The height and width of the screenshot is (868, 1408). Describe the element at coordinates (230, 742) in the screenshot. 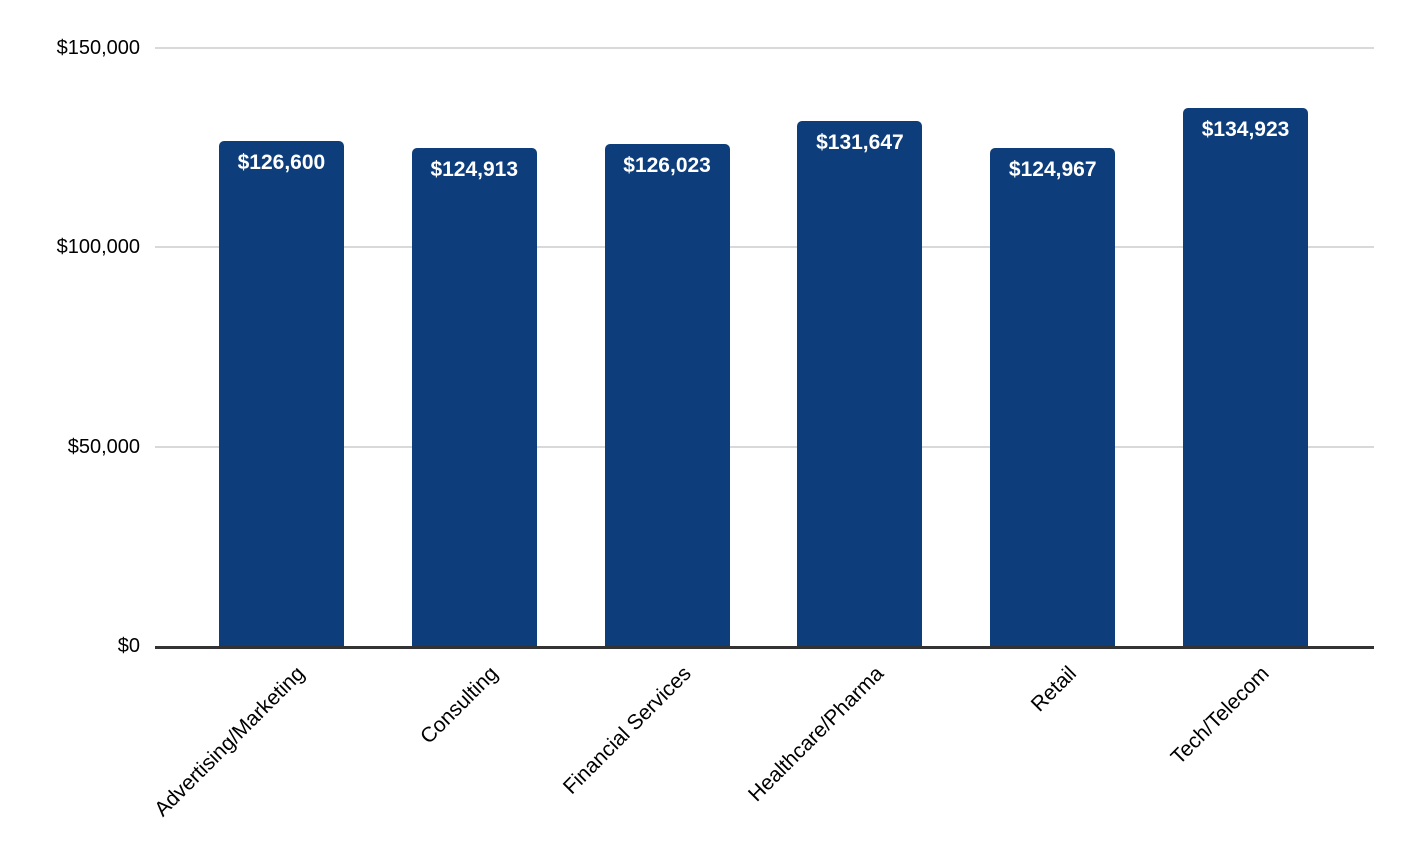

I see `x-axis-tick-label: Advertising/Marketing` at that location.